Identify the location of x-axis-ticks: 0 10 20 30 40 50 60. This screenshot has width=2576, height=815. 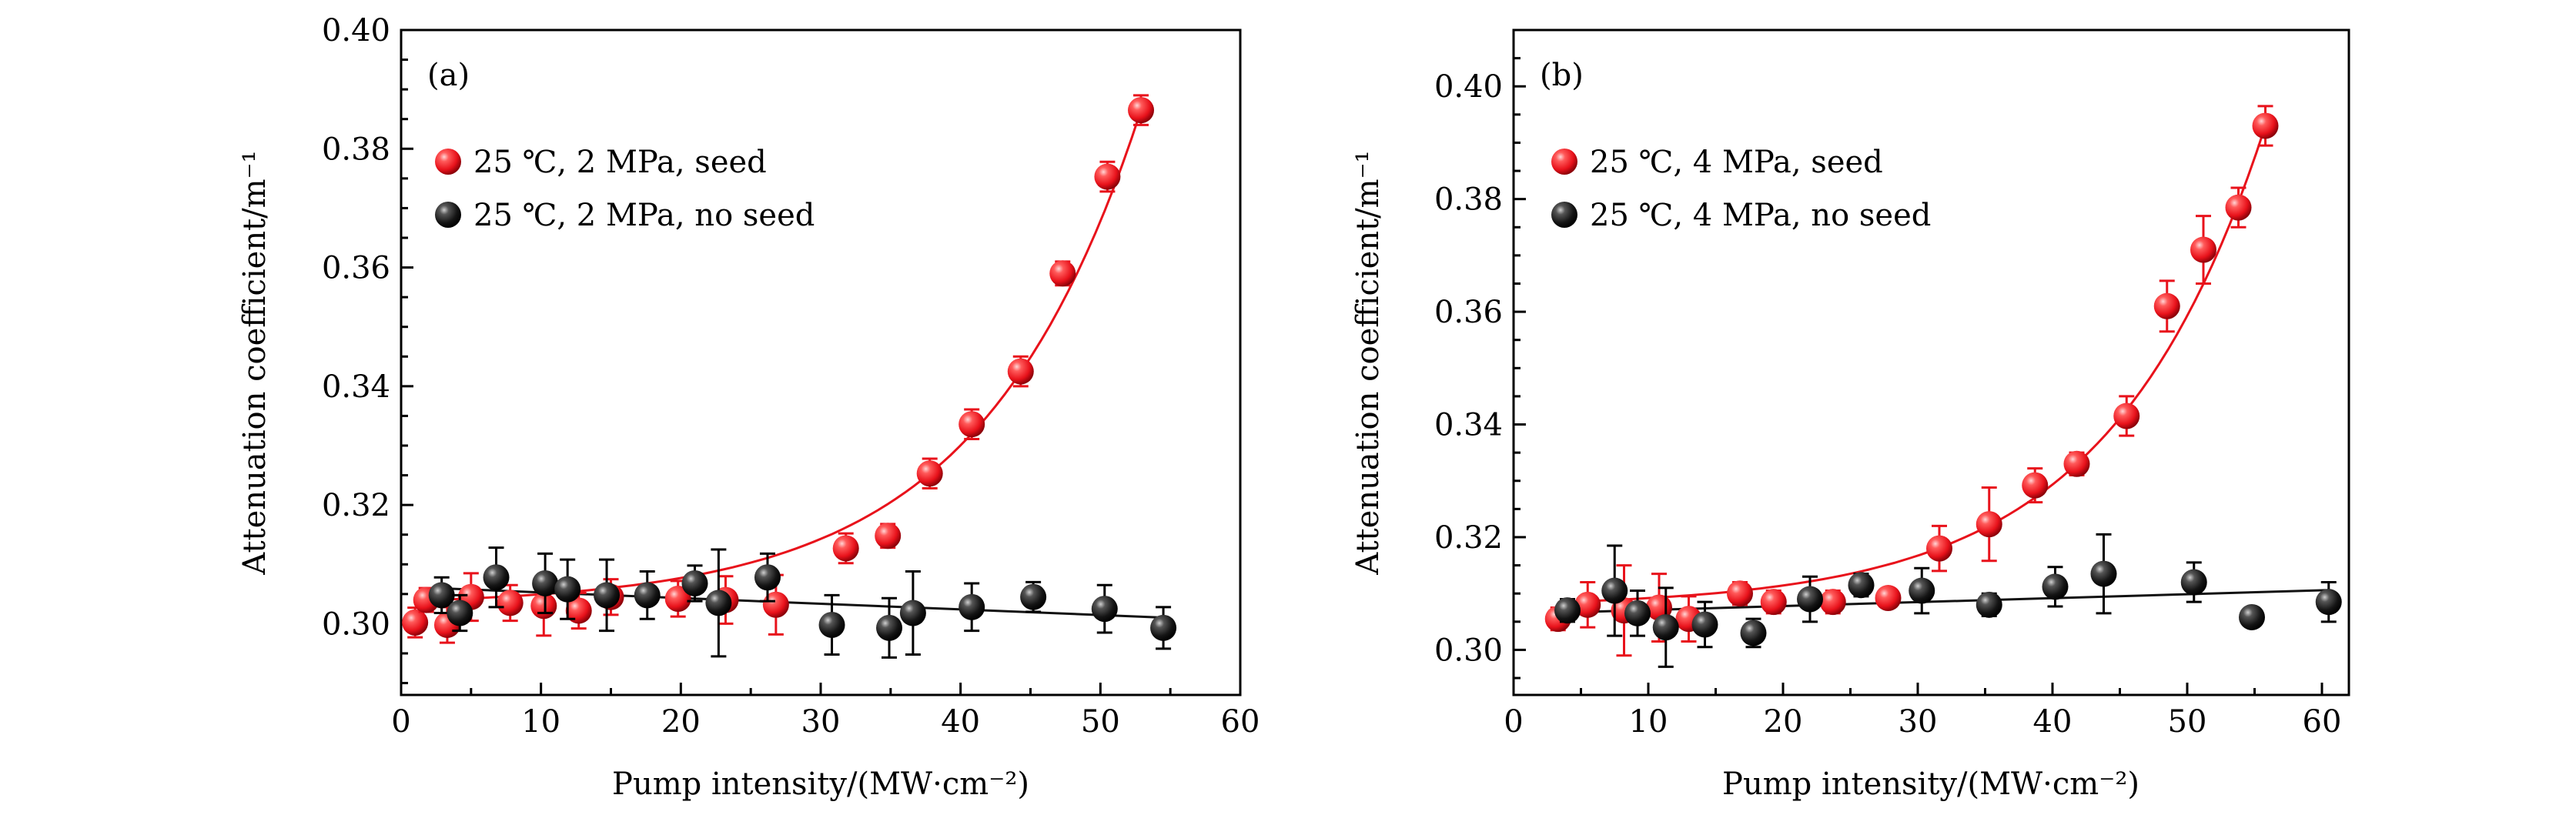
(1922, 711).